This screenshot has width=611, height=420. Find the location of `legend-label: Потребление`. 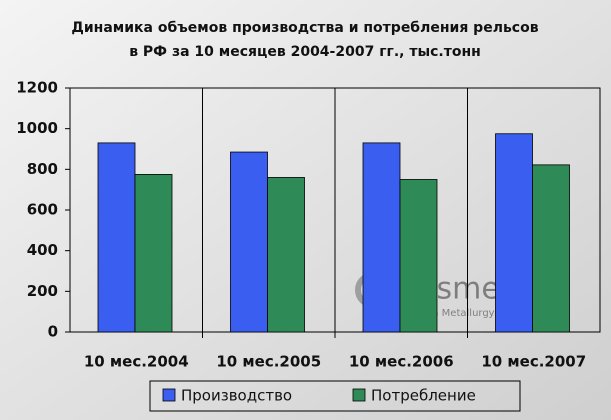

legend-label: Потребление is located at coordinates (423, 396).